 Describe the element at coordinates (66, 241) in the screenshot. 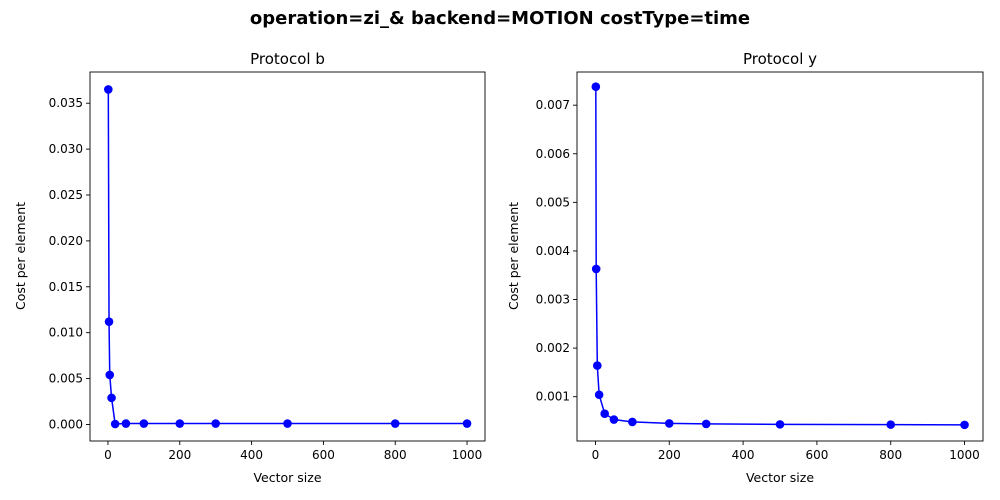

I see `y-tick-label: 0.020` at that location.